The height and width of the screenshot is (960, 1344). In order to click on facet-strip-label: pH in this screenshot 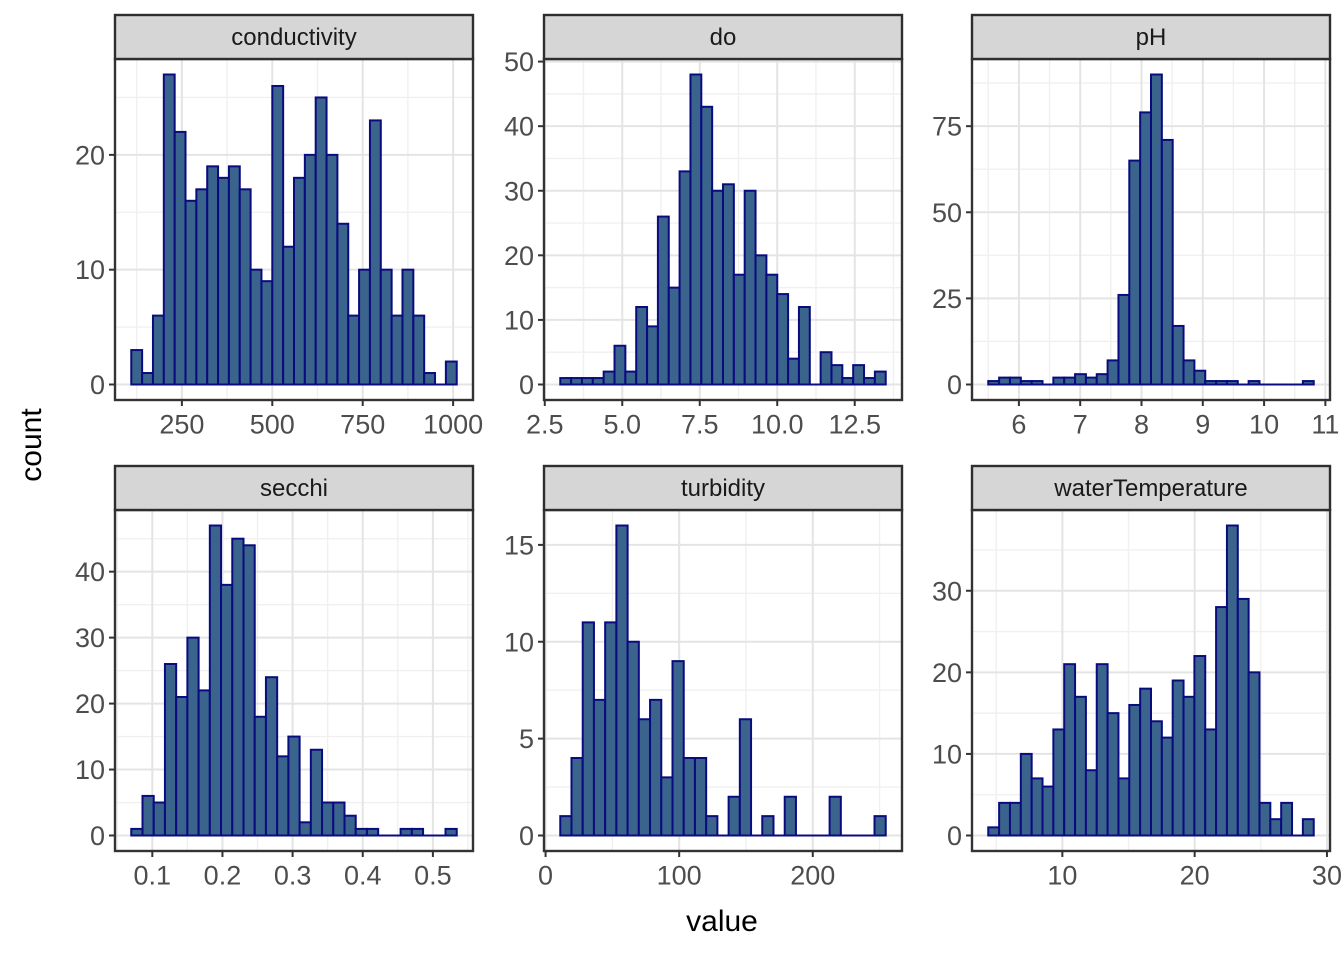, I will do `click(1151, 37)`.